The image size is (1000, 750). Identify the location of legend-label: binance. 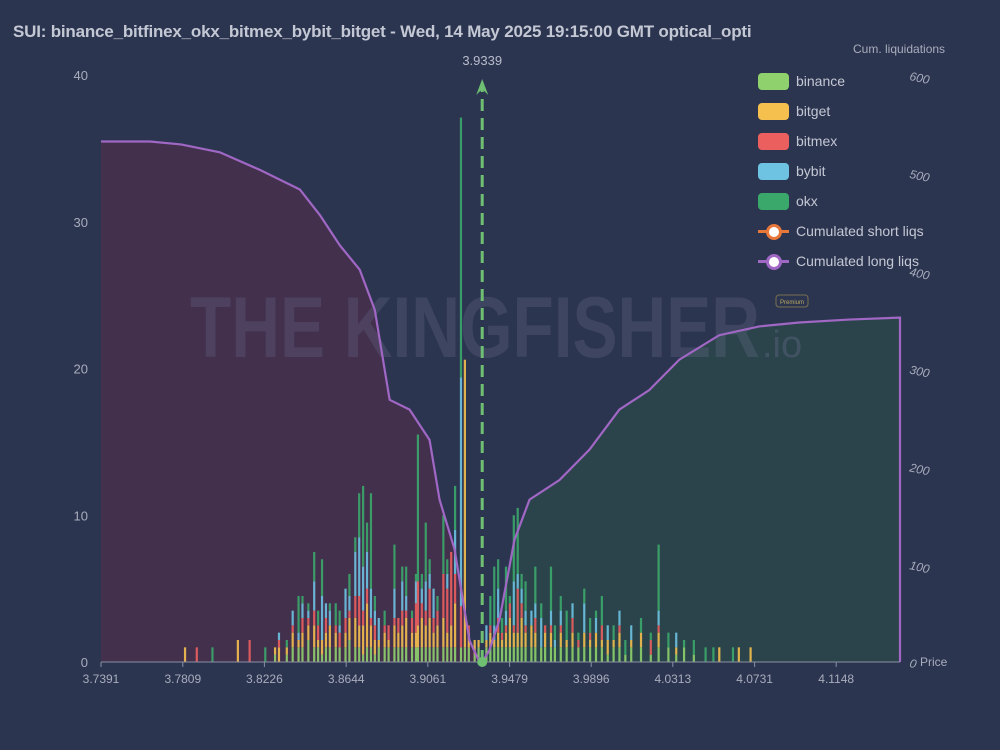
(821, 81).